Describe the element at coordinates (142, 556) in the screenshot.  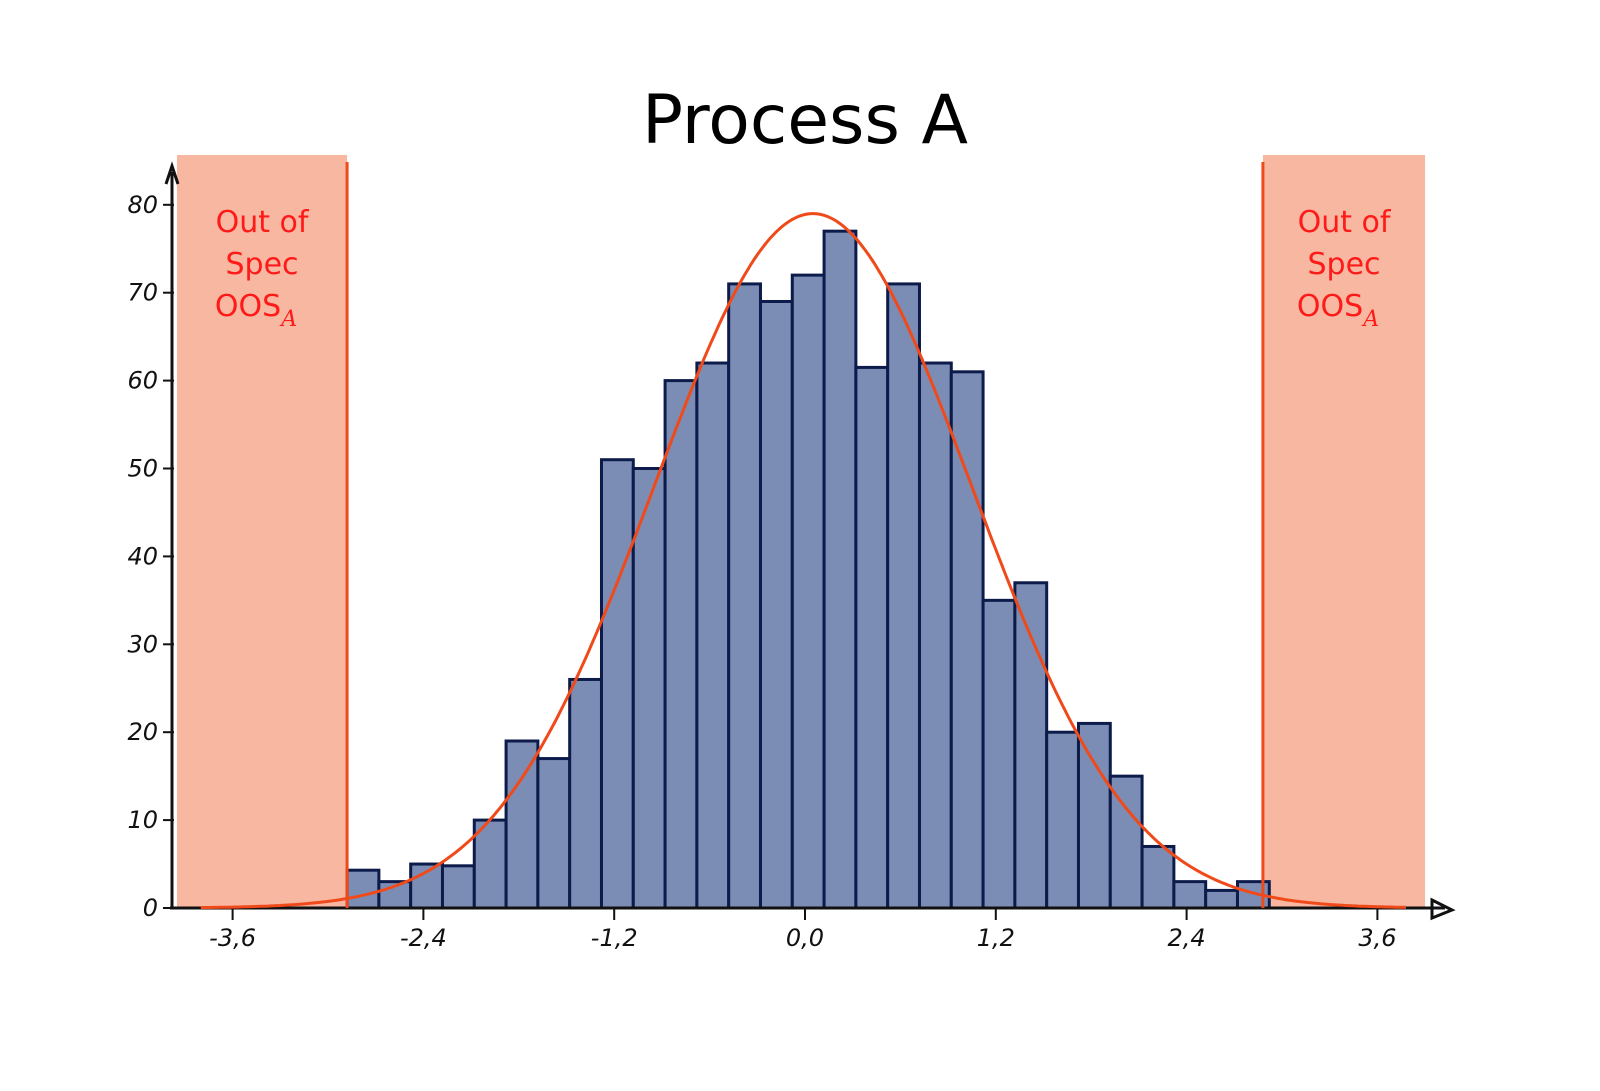
I see `y-tick-label: 40` at that location.